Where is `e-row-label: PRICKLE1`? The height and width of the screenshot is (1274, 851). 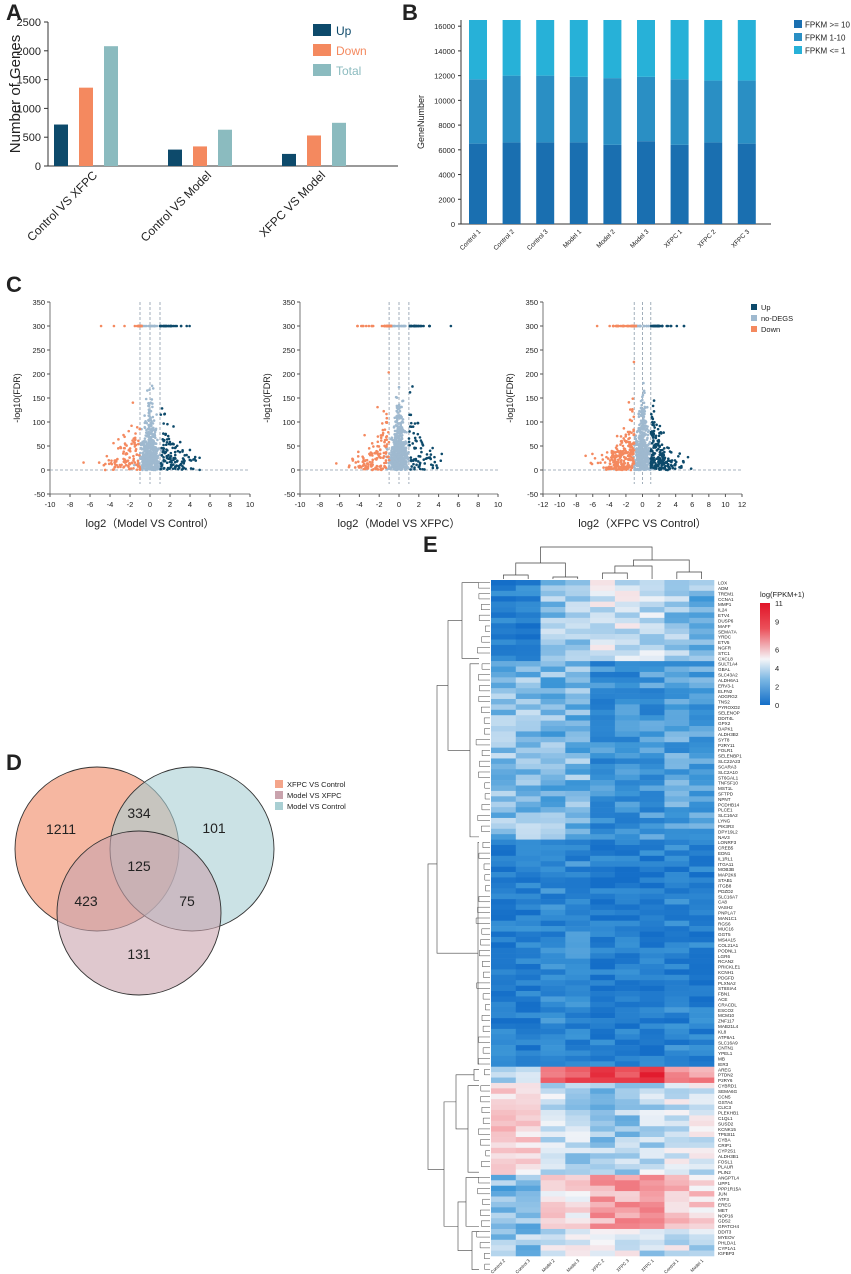 e-row-label: PRICKLE1 is located at coordinates (729, 967).